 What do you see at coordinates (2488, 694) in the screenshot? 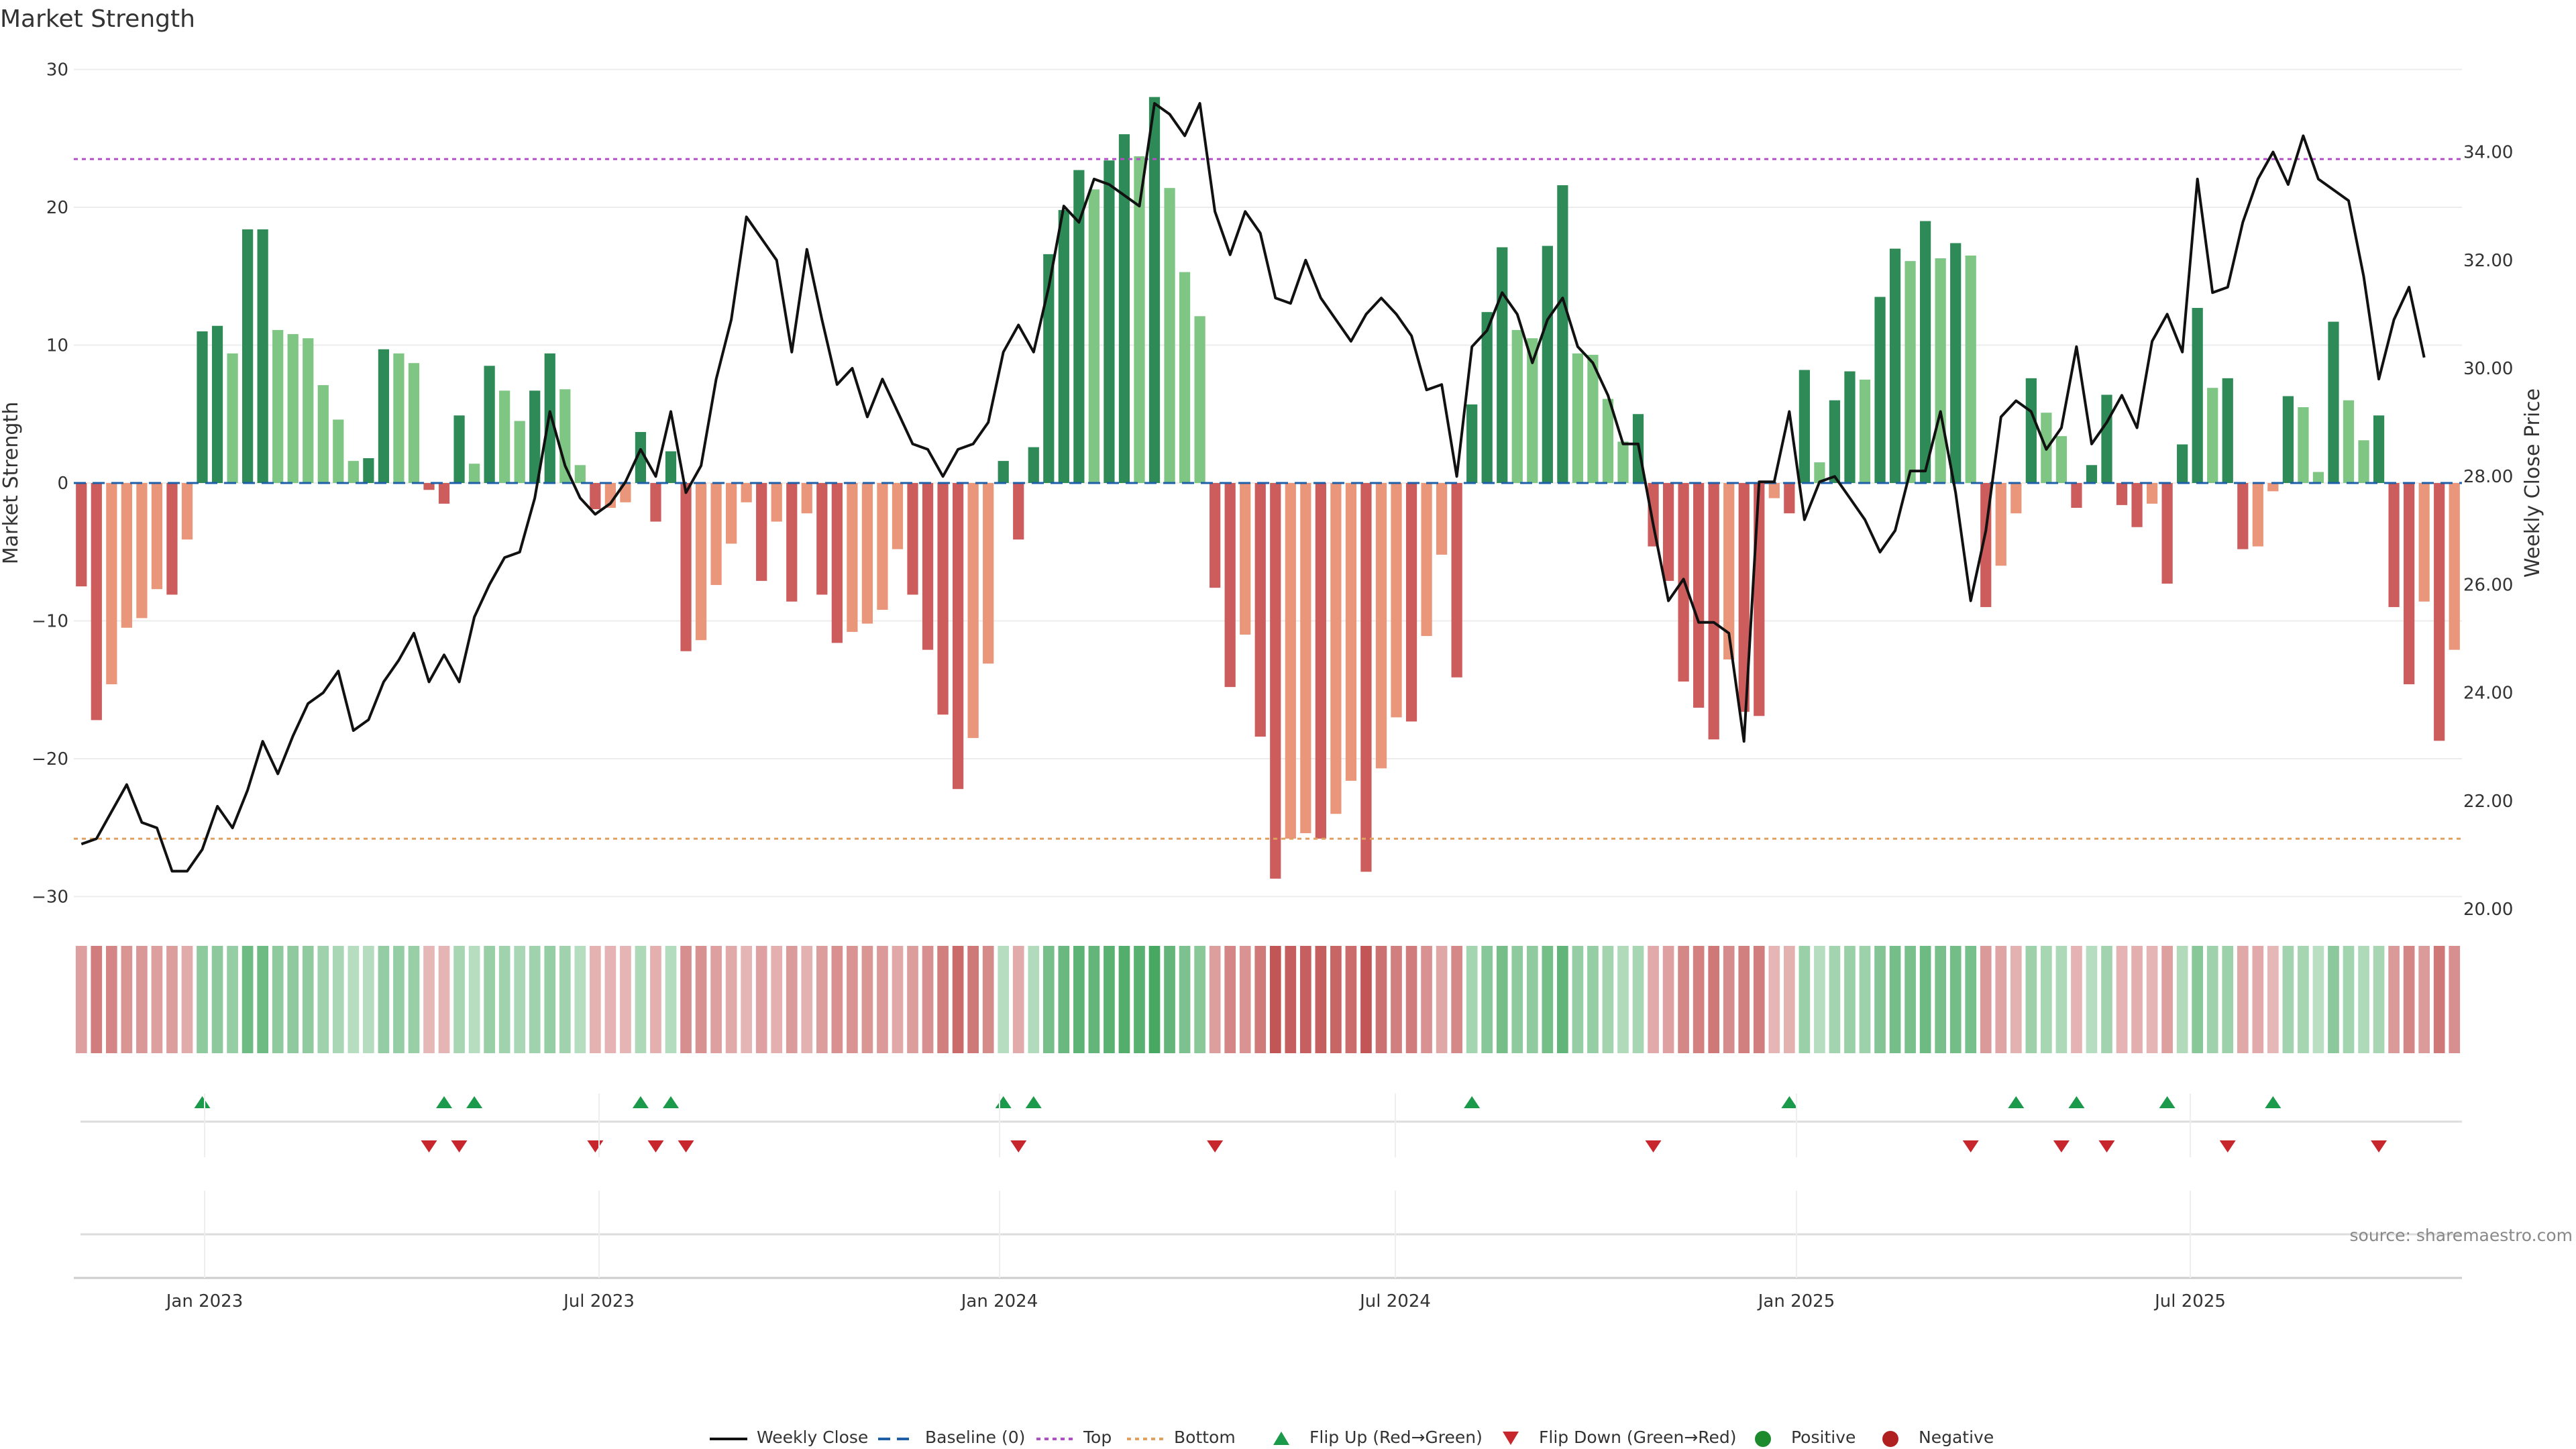
I see `y2-tick-label: 24.00` at bounding box center [2488, 694].